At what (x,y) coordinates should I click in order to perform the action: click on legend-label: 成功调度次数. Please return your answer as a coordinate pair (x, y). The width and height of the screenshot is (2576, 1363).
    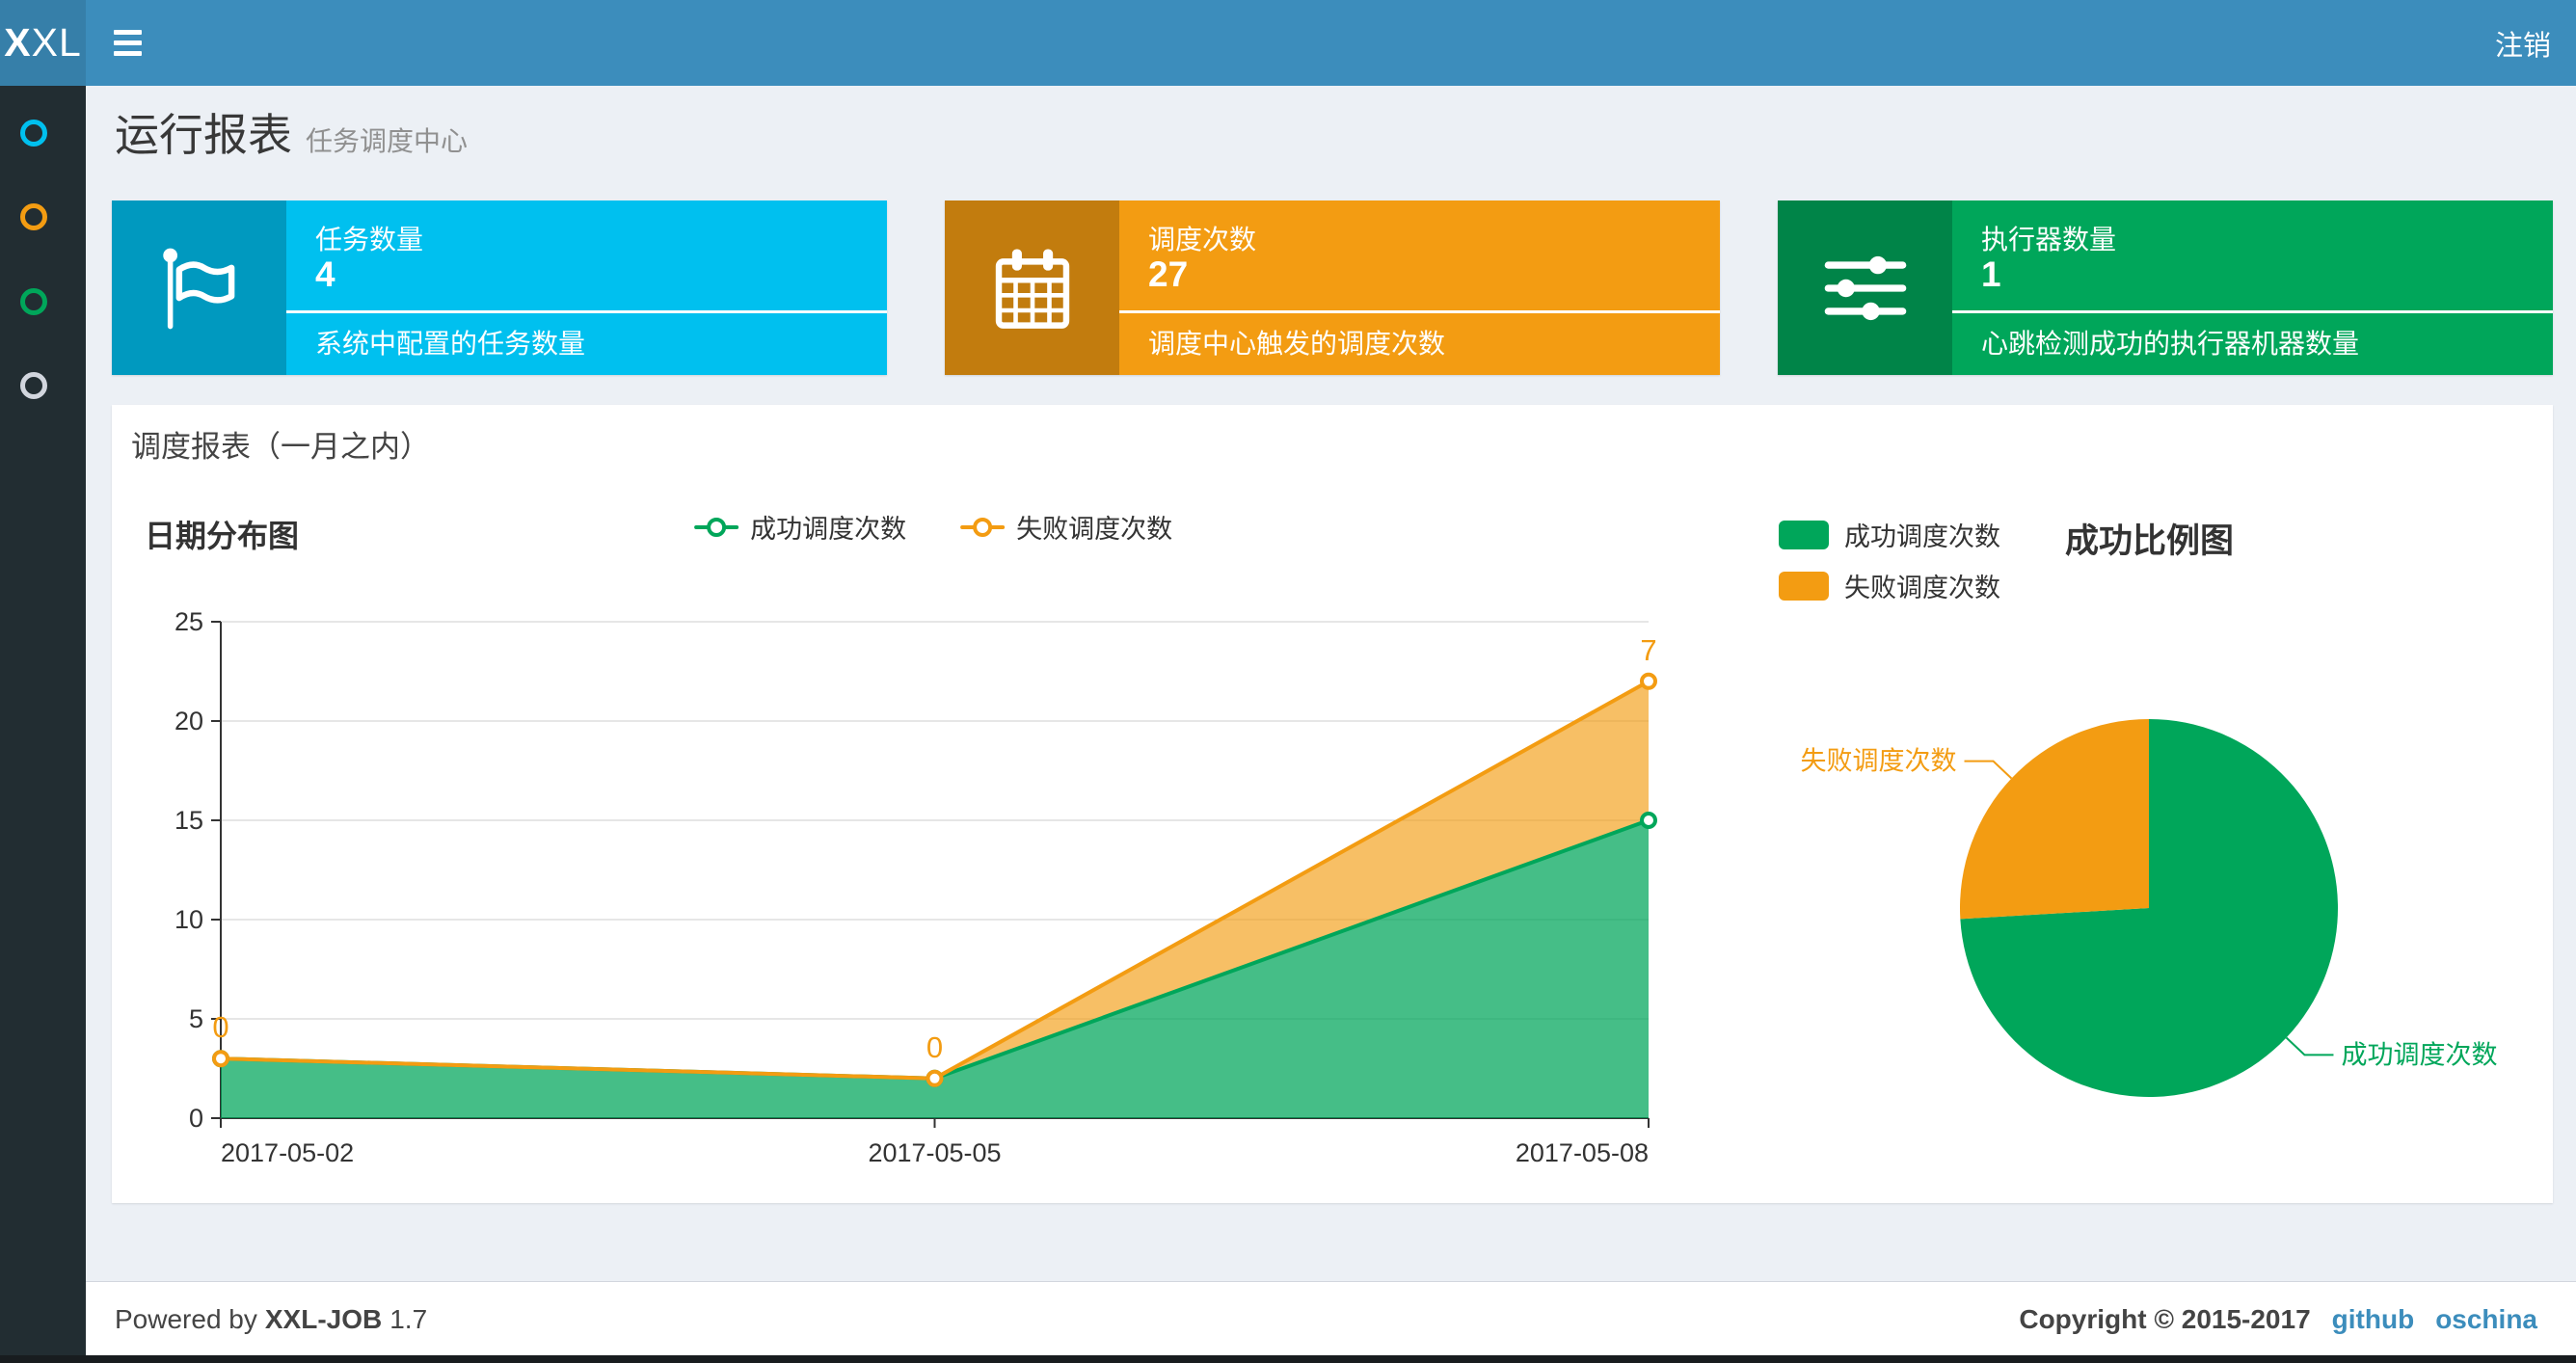
    Looking at the image, I should click on (829, 529).